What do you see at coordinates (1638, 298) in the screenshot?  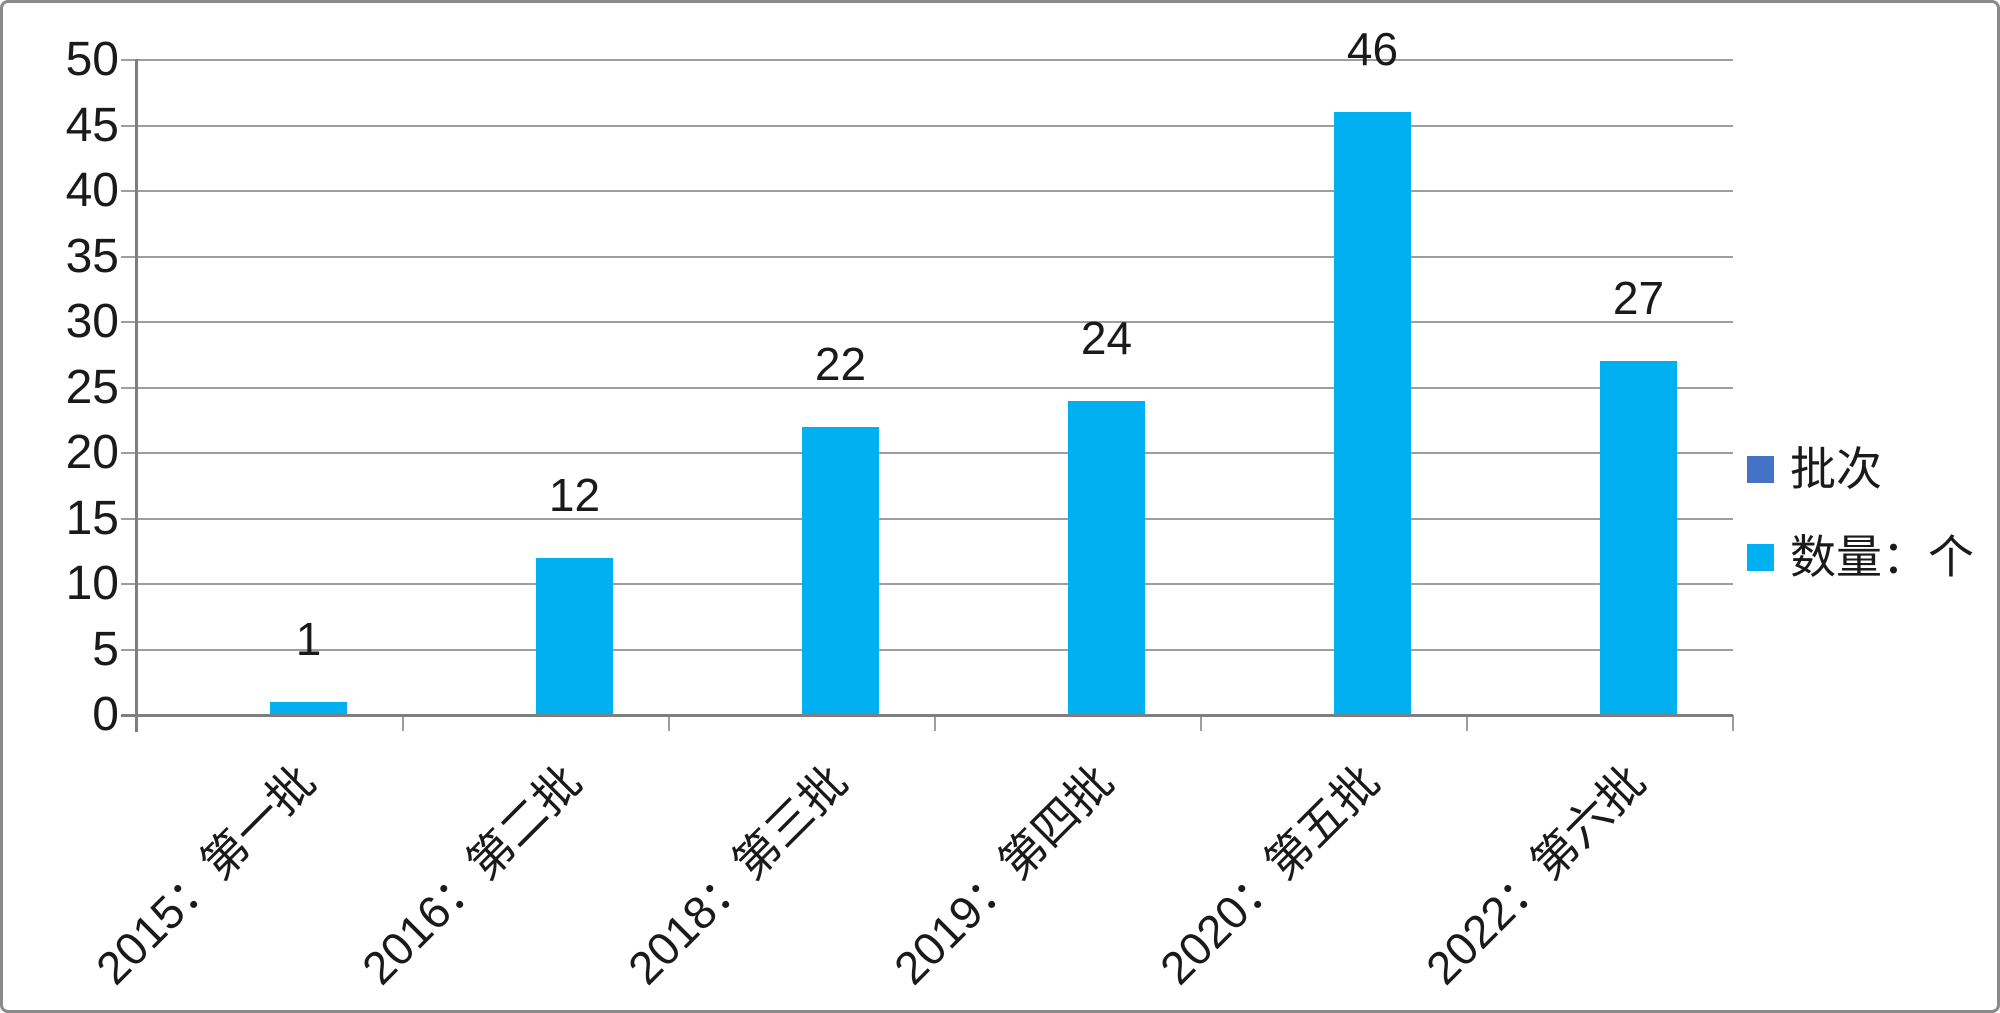 I see `bar-value-label: 27` at bounding box center [1638, 298].